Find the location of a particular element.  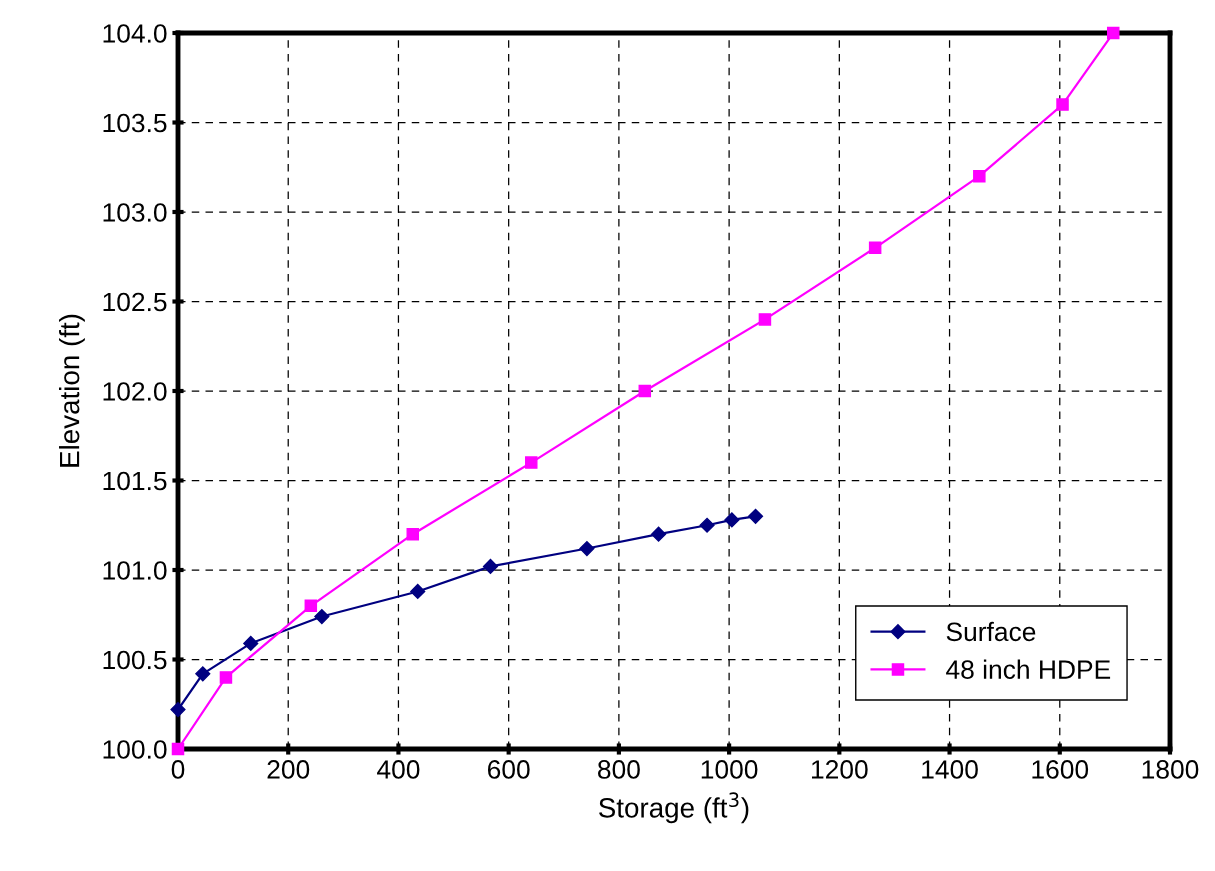

x-tick-label: 0 is located at coordinates (178, 769).